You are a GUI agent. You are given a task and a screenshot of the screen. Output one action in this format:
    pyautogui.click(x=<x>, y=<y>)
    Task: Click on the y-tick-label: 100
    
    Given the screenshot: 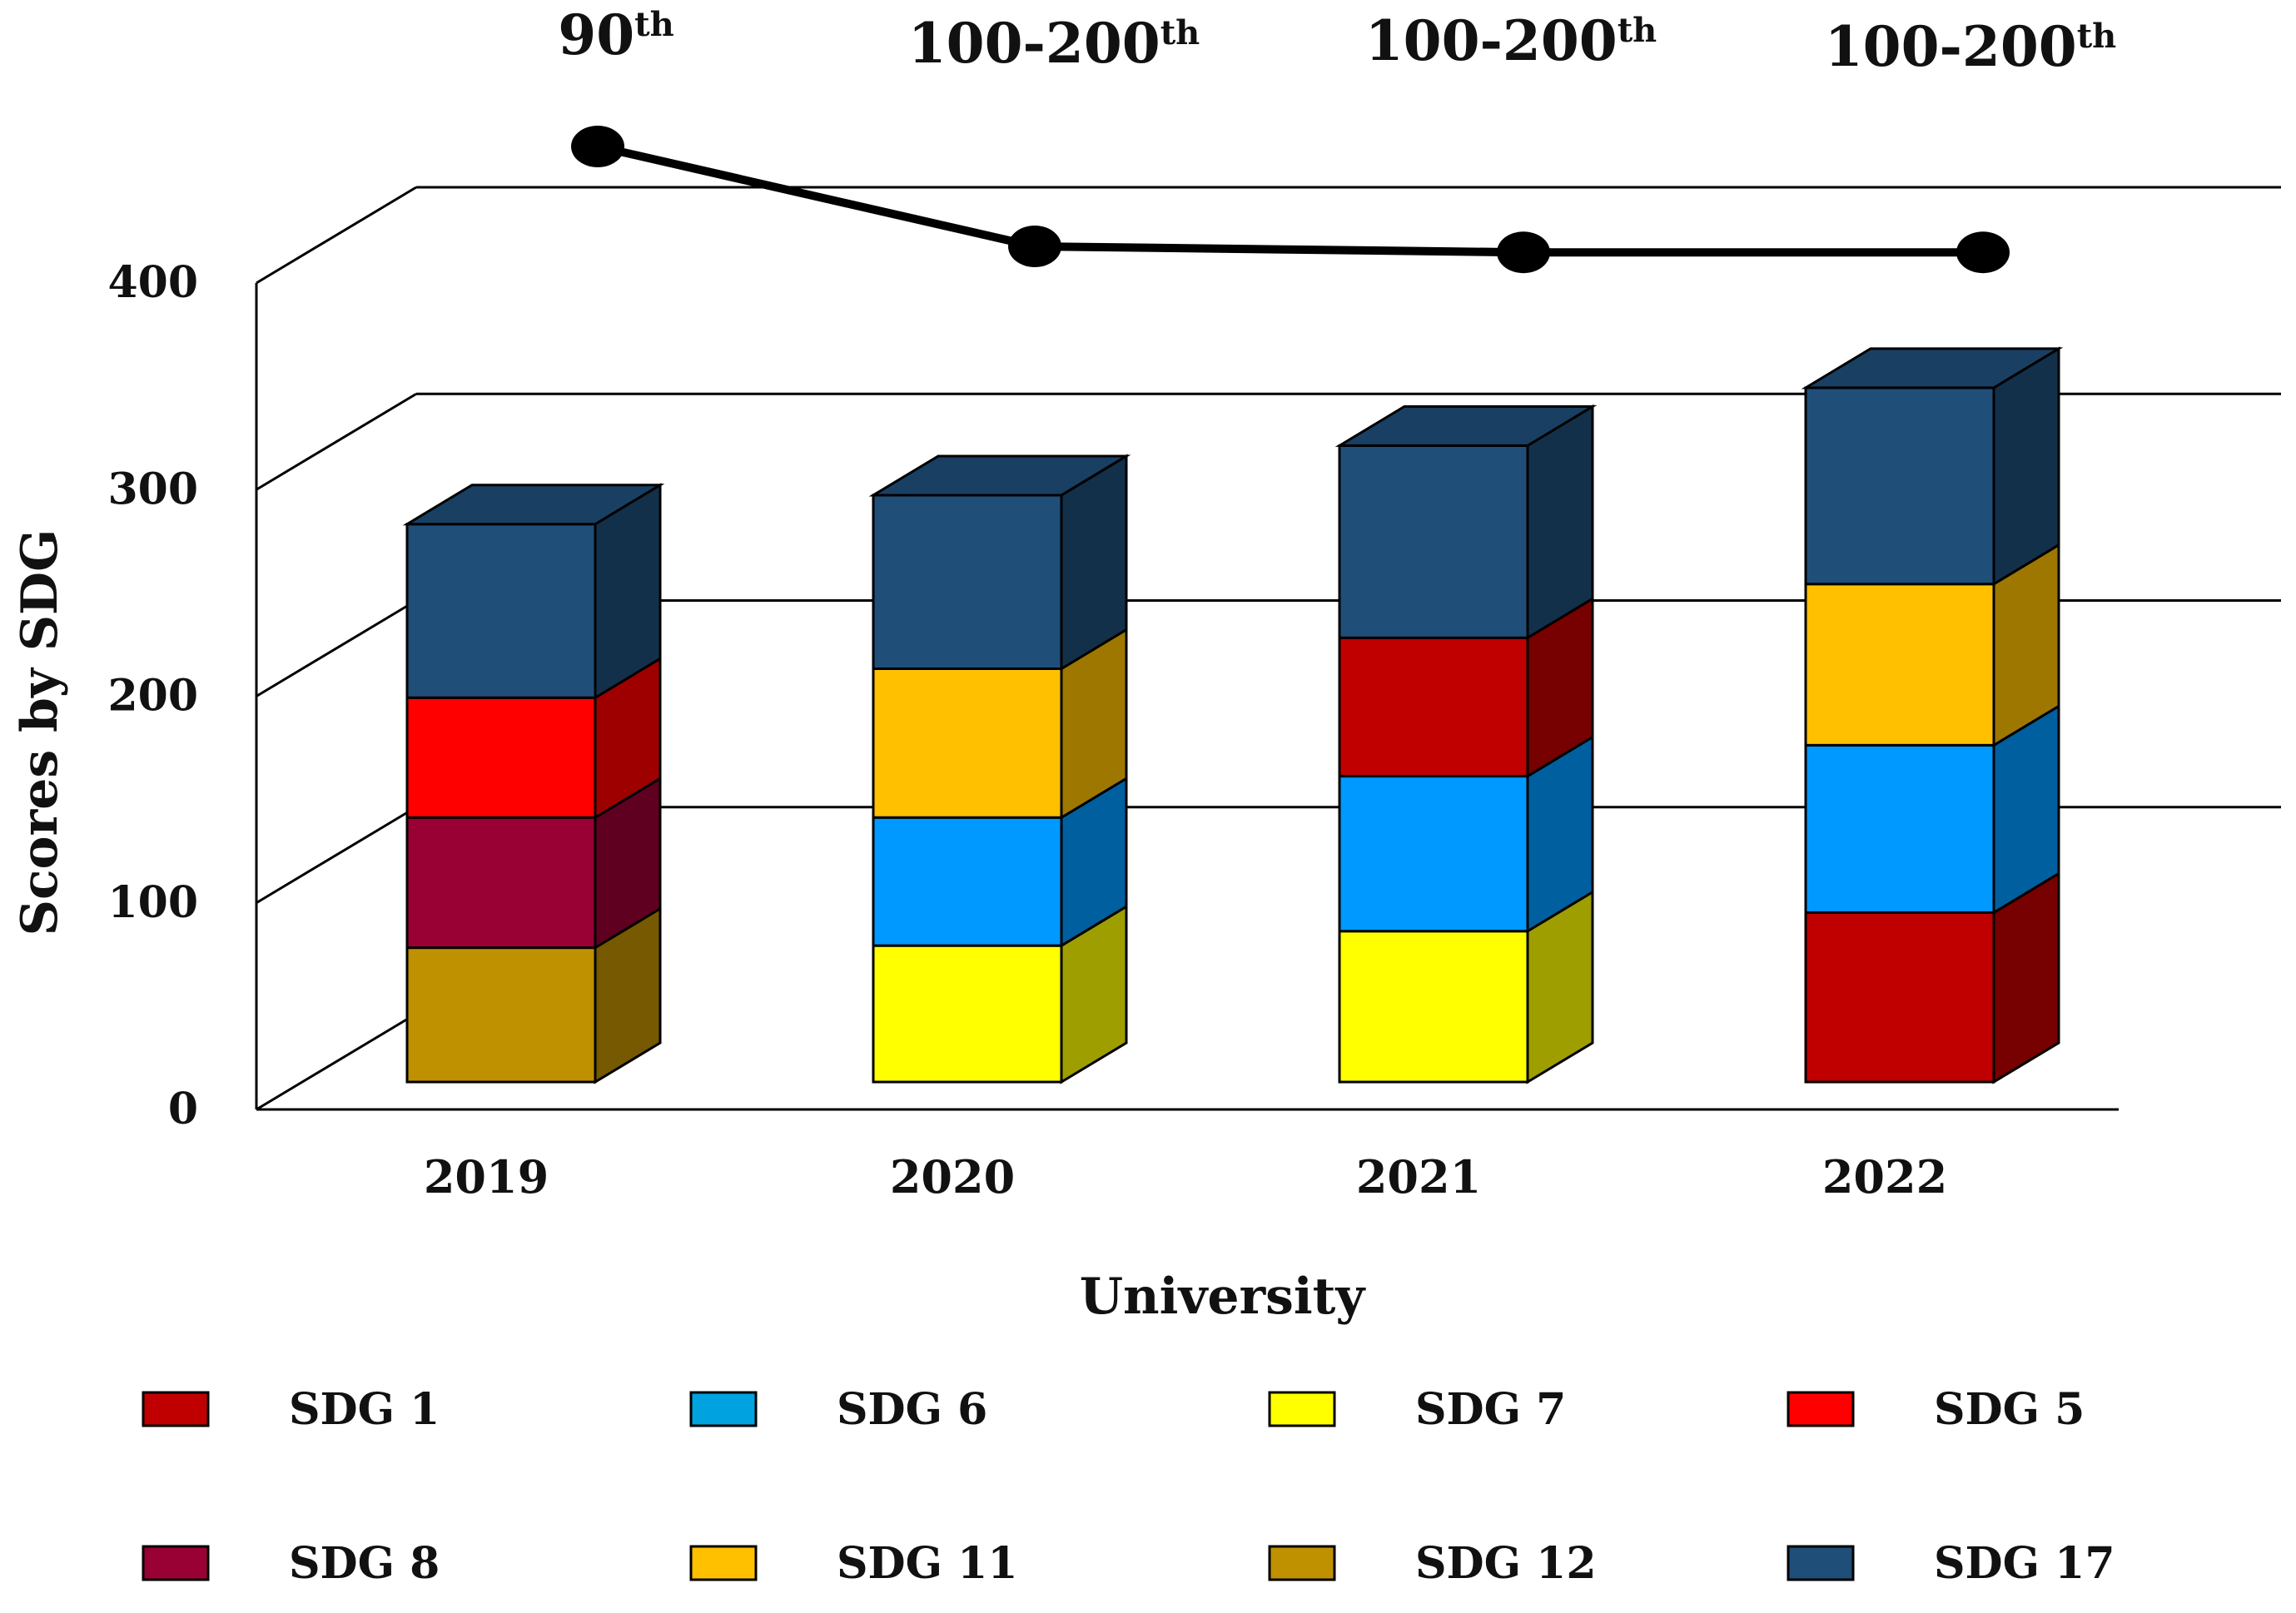 What is the action you would take?
    pyautogui.click(x=152, y=902)
    